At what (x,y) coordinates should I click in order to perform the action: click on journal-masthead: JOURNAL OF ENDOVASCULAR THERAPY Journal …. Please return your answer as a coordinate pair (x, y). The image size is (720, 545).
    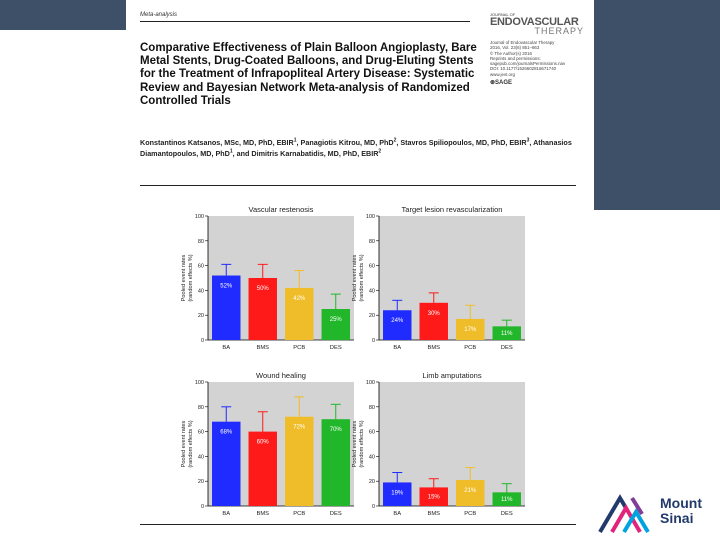
    Looking at the image, I should click on (540, 49).